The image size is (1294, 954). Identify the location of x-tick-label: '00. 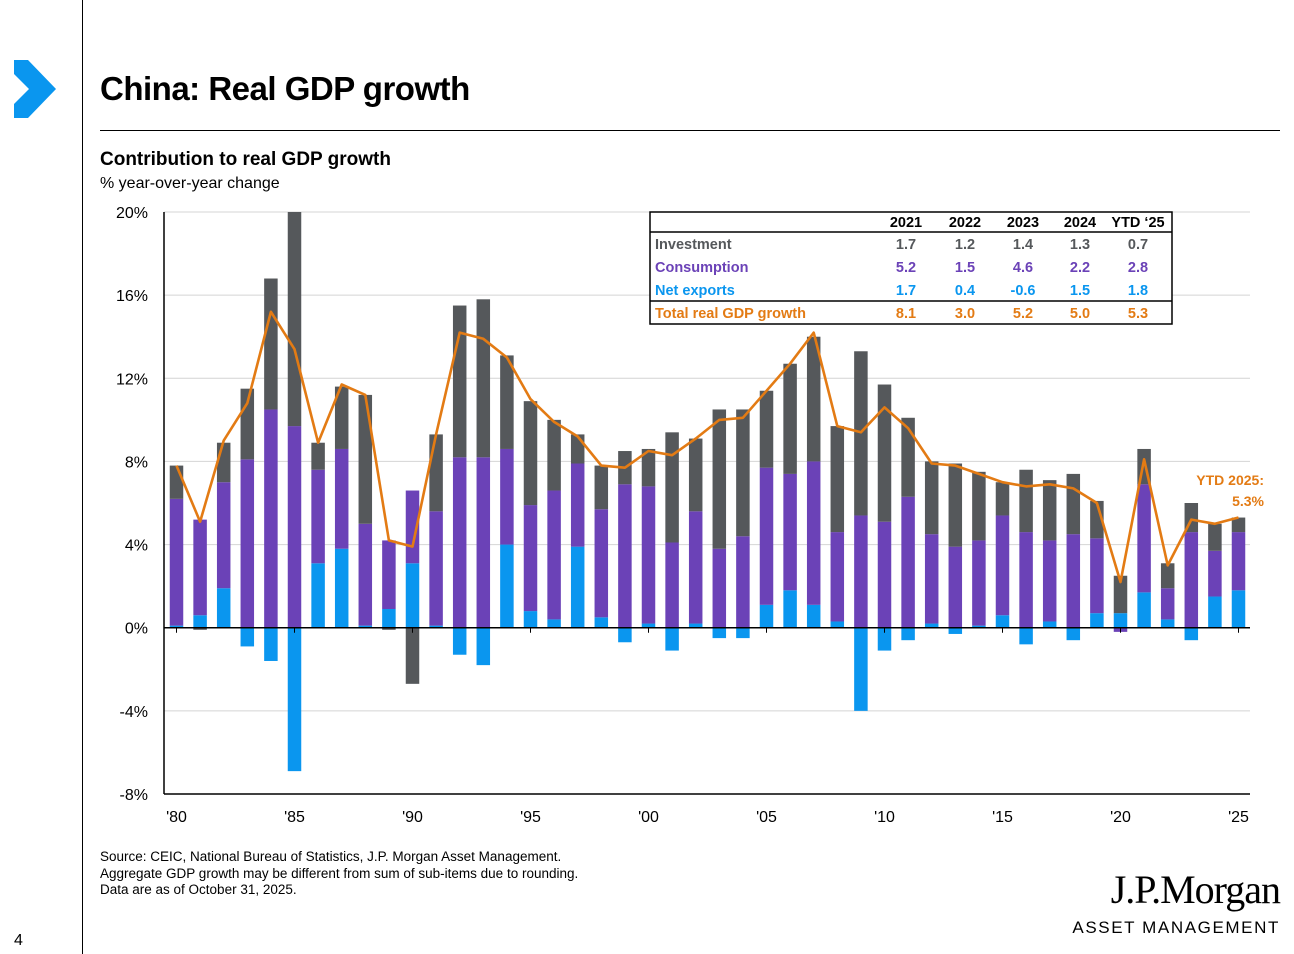
(648, 817).